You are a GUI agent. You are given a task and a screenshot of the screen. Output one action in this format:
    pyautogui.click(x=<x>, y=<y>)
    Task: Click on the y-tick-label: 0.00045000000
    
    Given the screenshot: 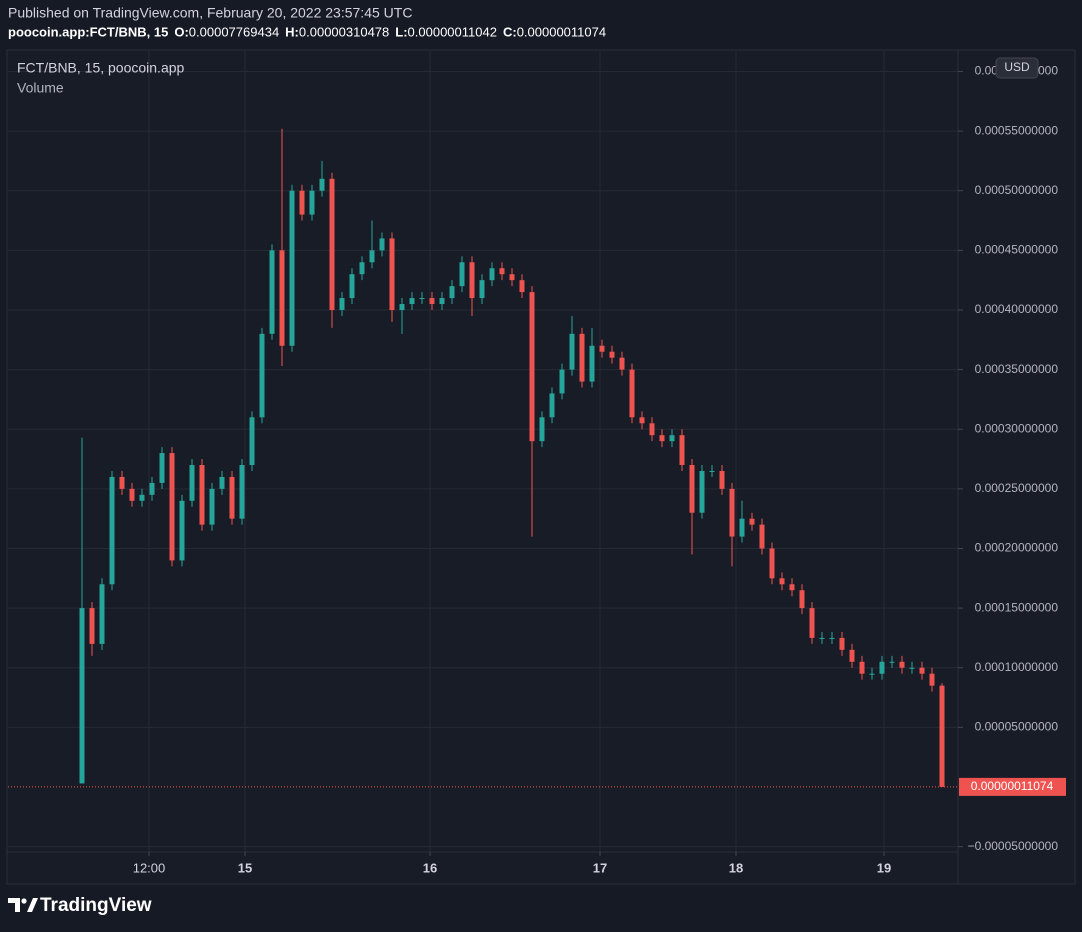 What is the action you would take?
    pyautogui.click(x=1017, y=250)
    